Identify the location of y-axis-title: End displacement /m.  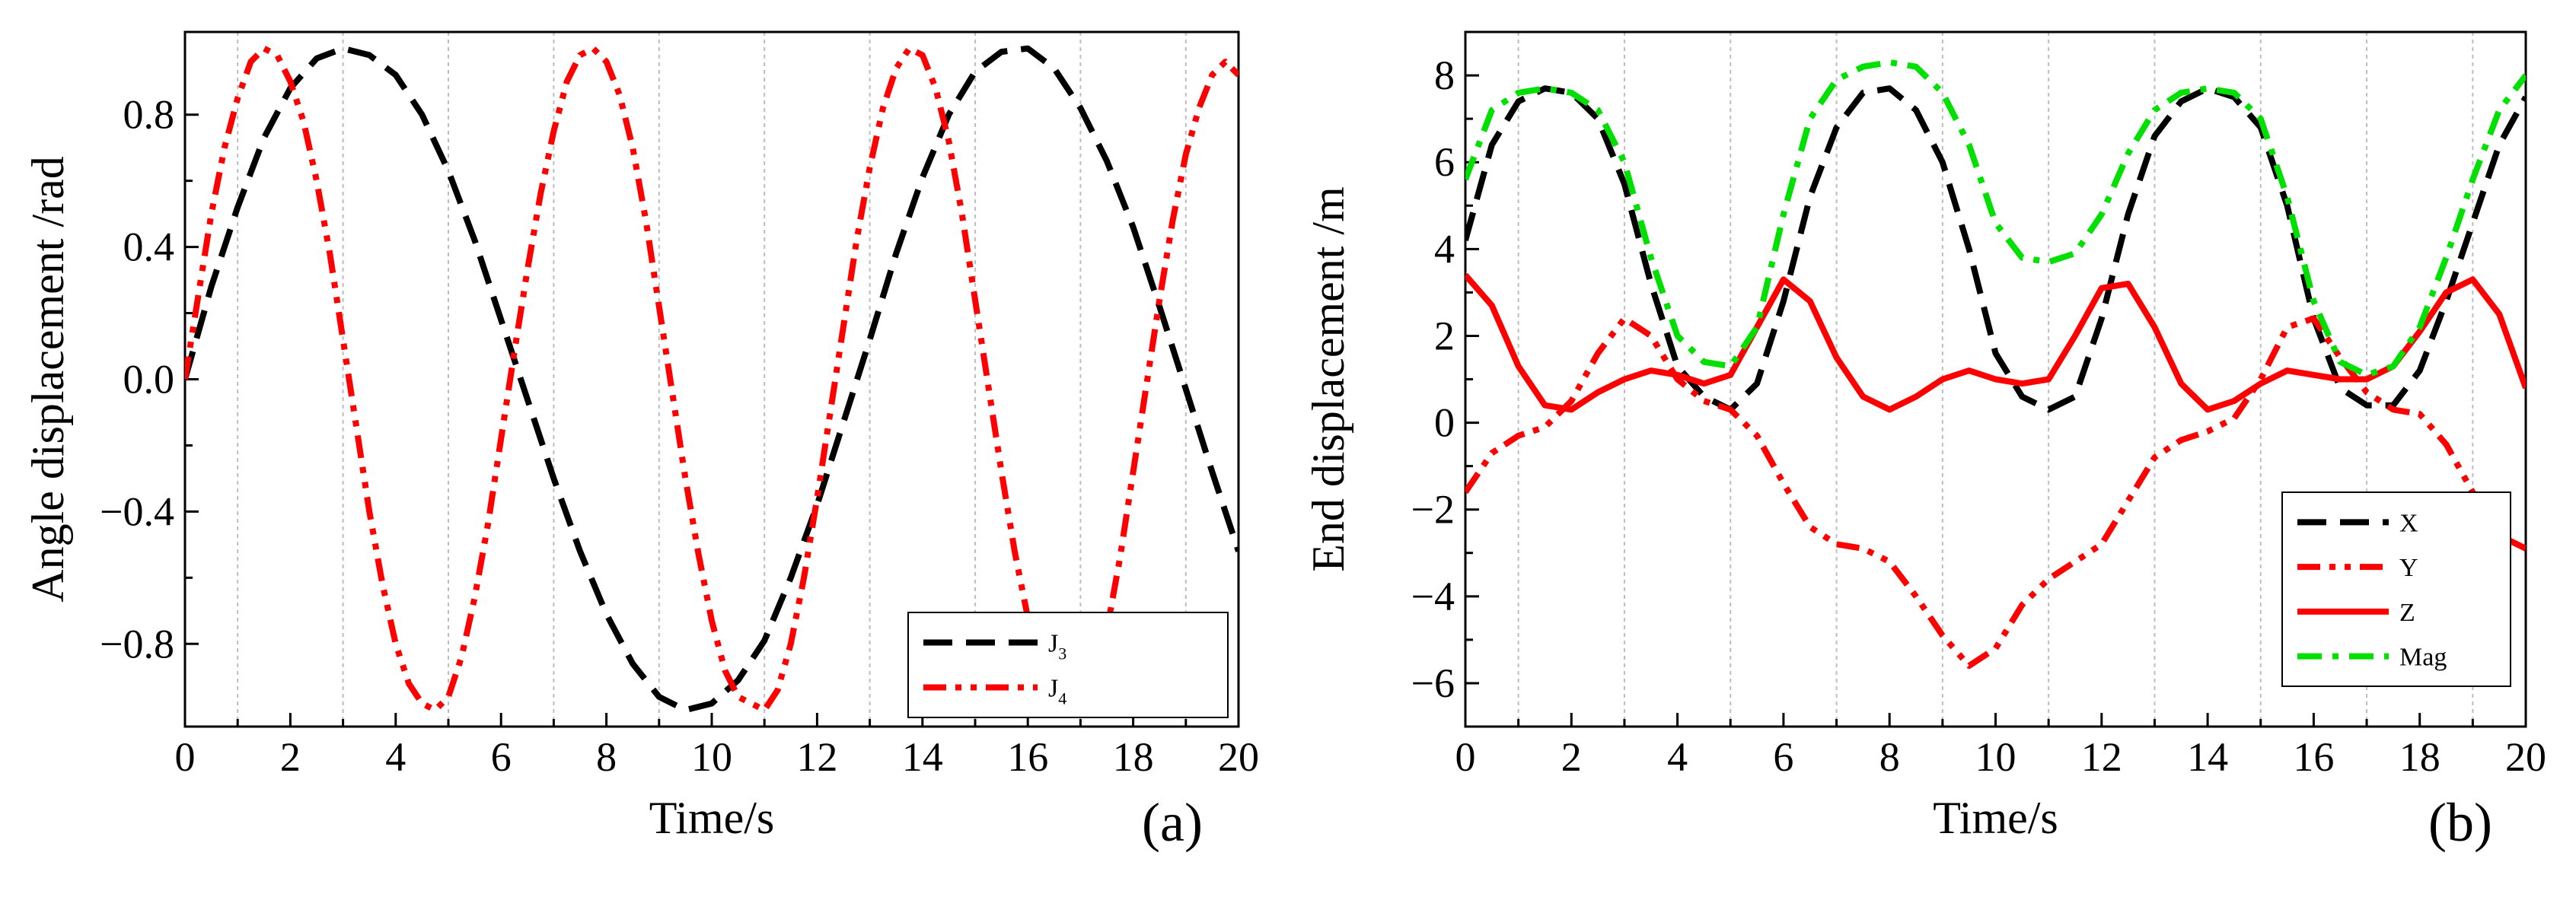
(1328, 379).